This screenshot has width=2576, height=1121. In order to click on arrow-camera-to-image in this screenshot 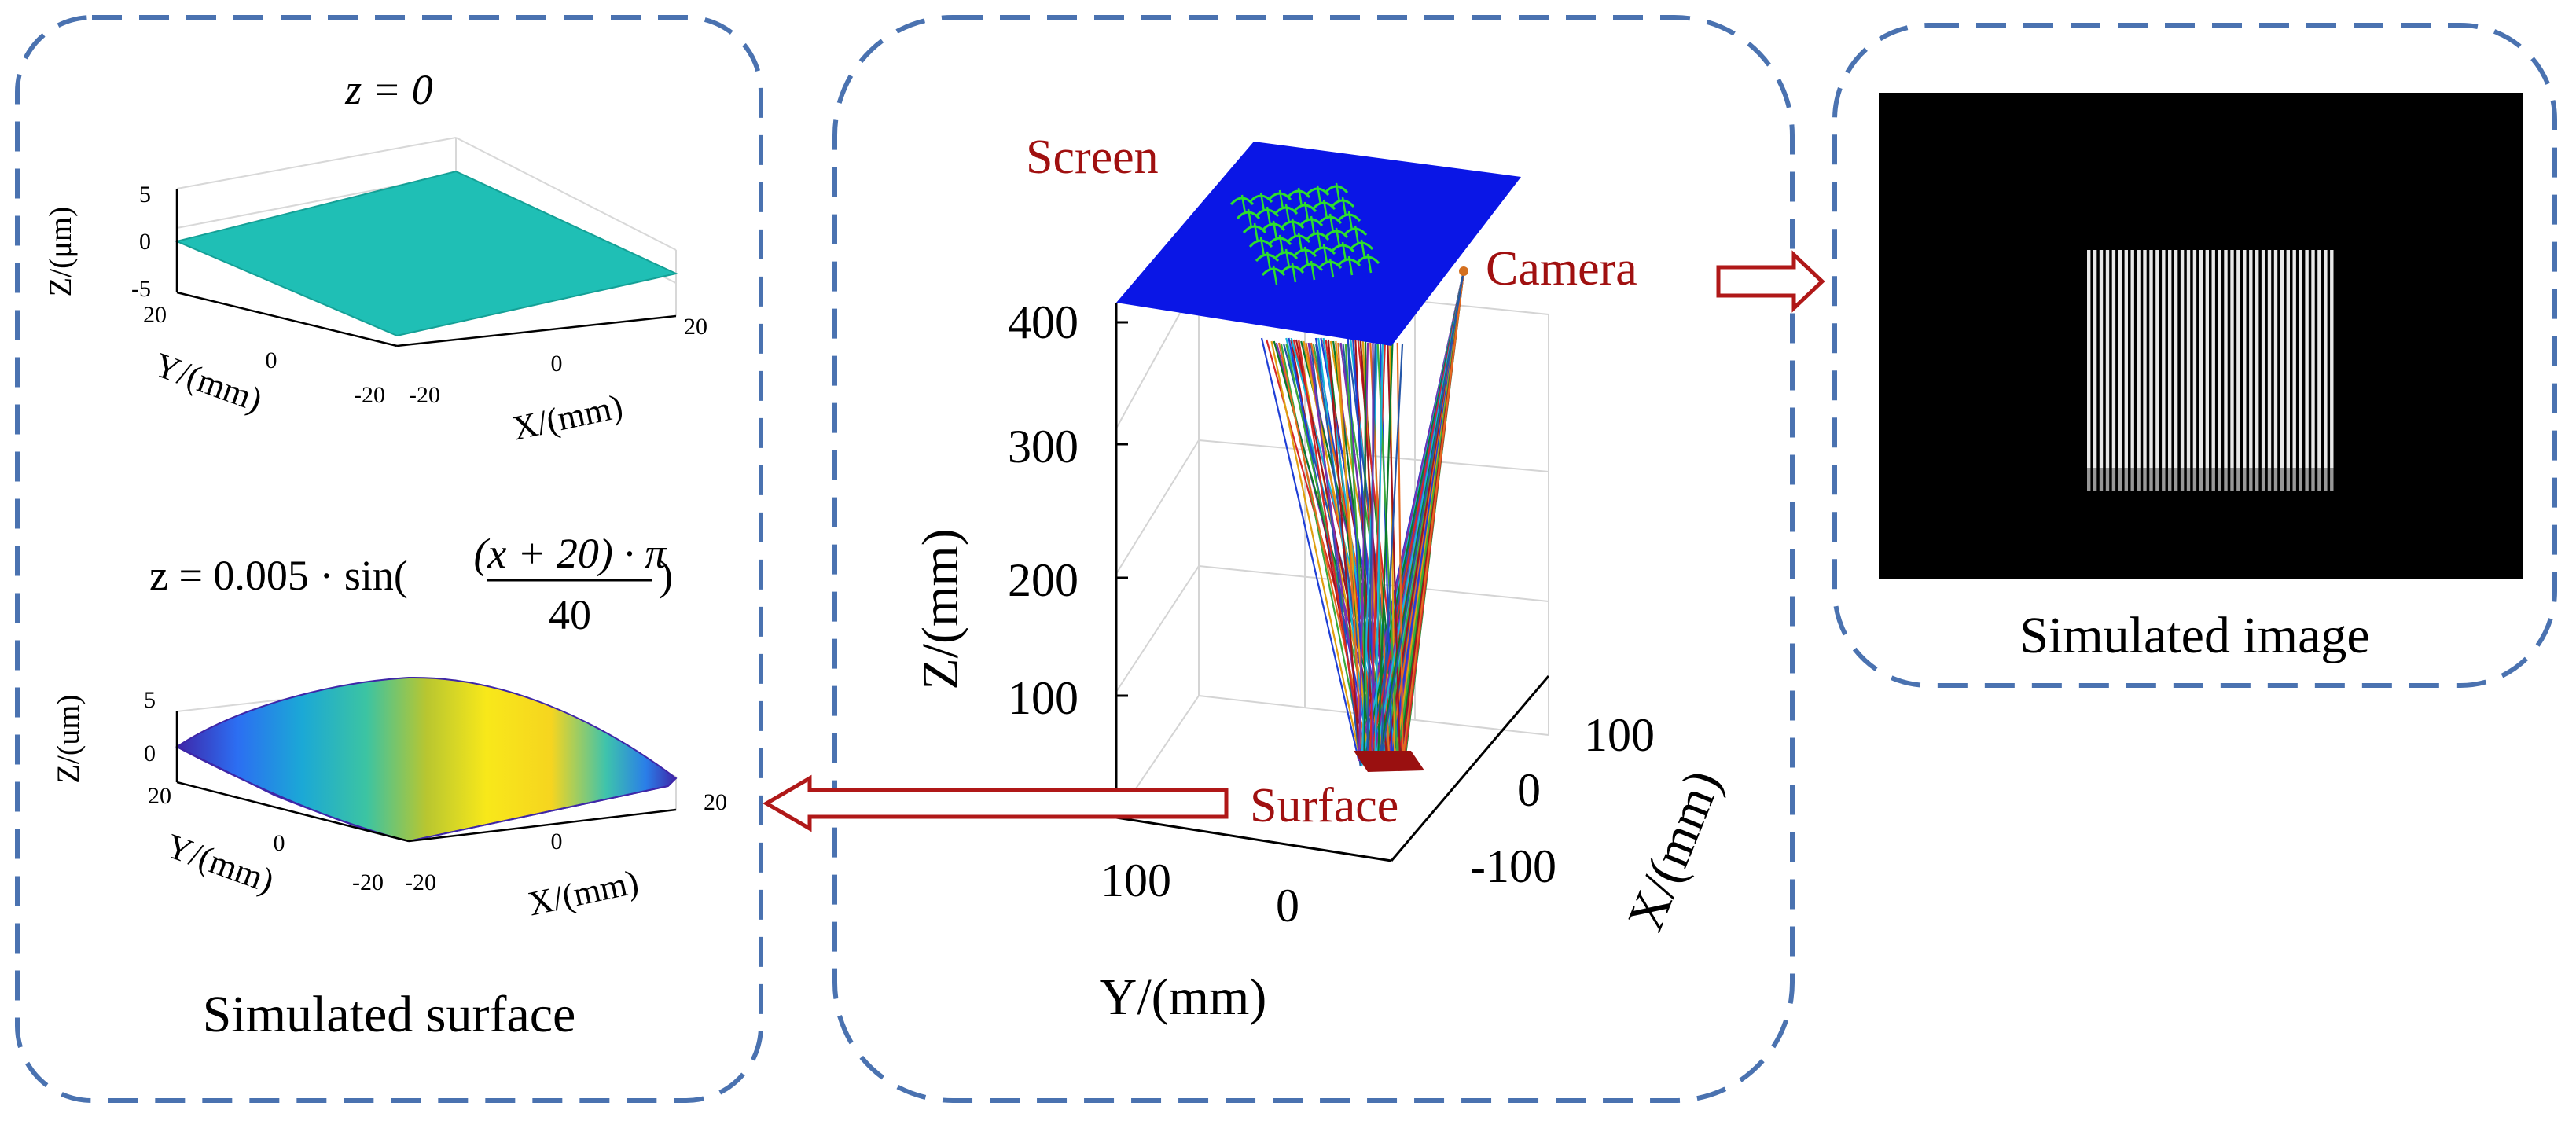, I will do `click(1770, 281)`.